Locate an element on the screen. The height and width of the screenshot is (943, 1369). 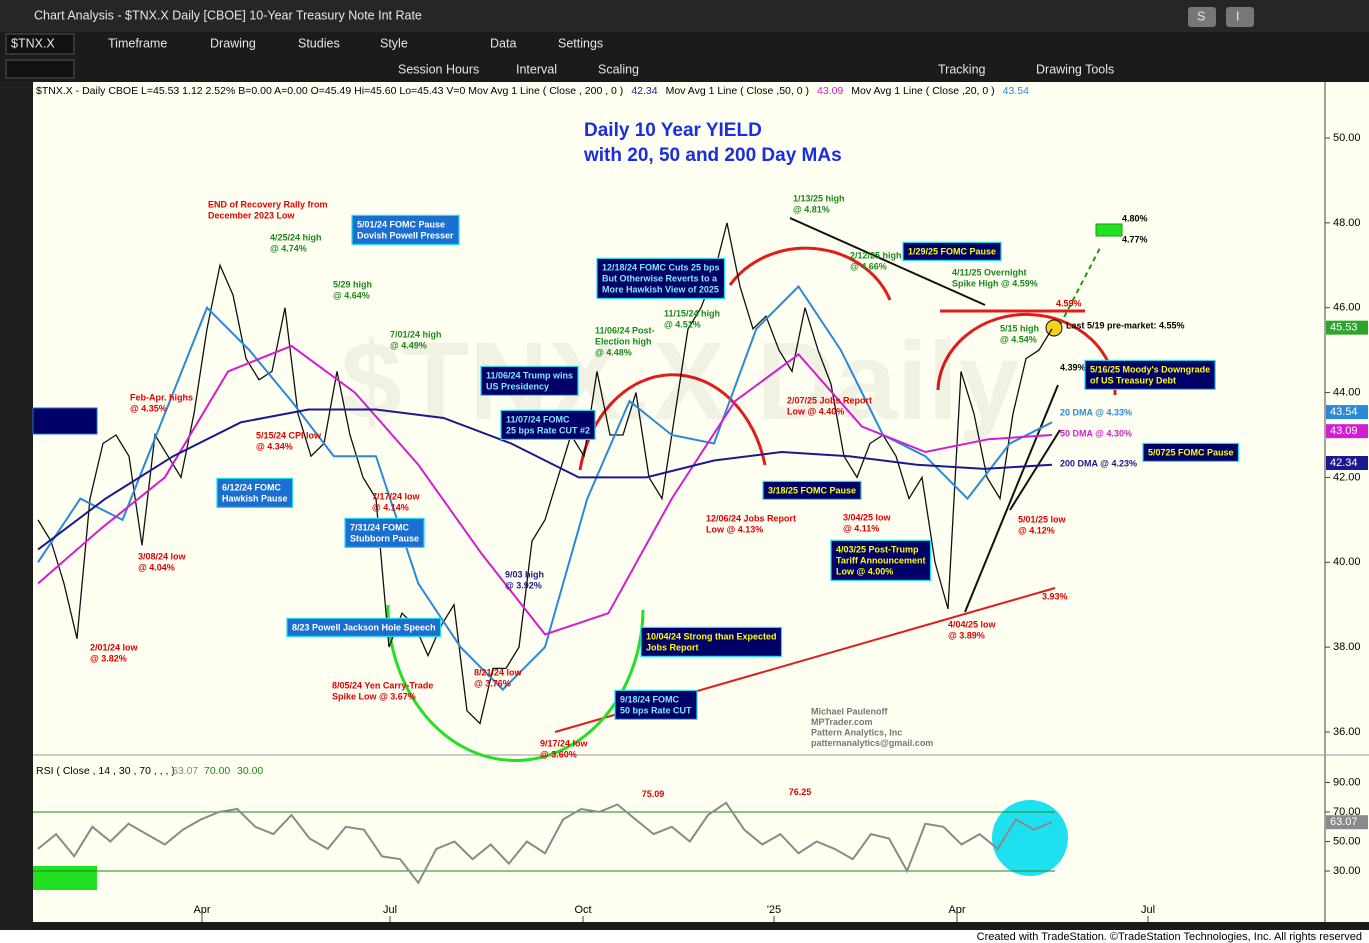
annotation: 9/03 high@ 3.92% is located at coordinates (524, 579).